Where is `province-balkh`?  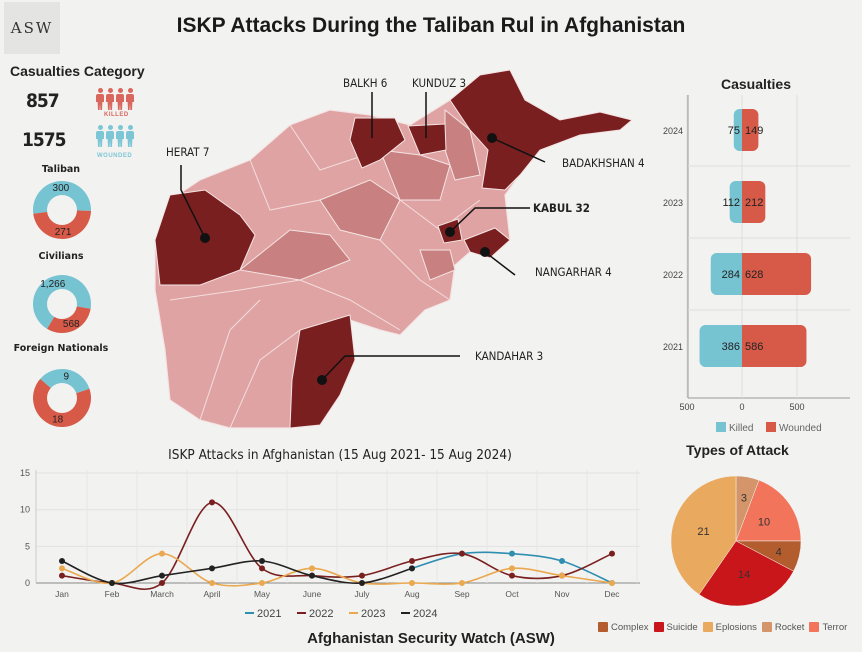
province-balkh is located at coordinates (377, 143).